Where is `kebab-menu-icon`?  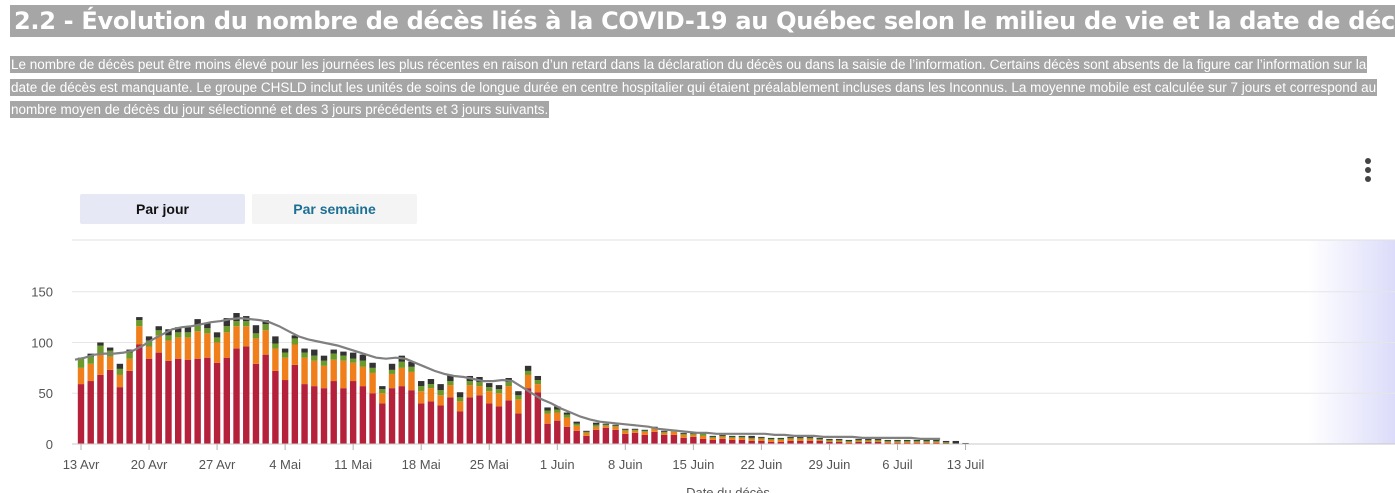
kebab-menu-icon is located at coordinates (1368, 171).